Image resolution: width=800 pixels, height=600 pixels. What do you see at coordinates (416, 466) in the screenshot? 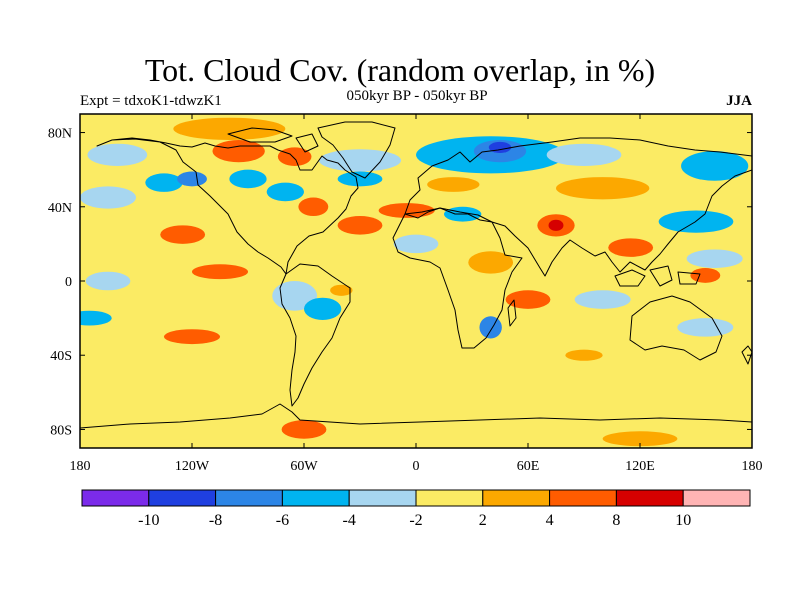
I see `lon-tick-label: 0` at bounding box center [416, 466].